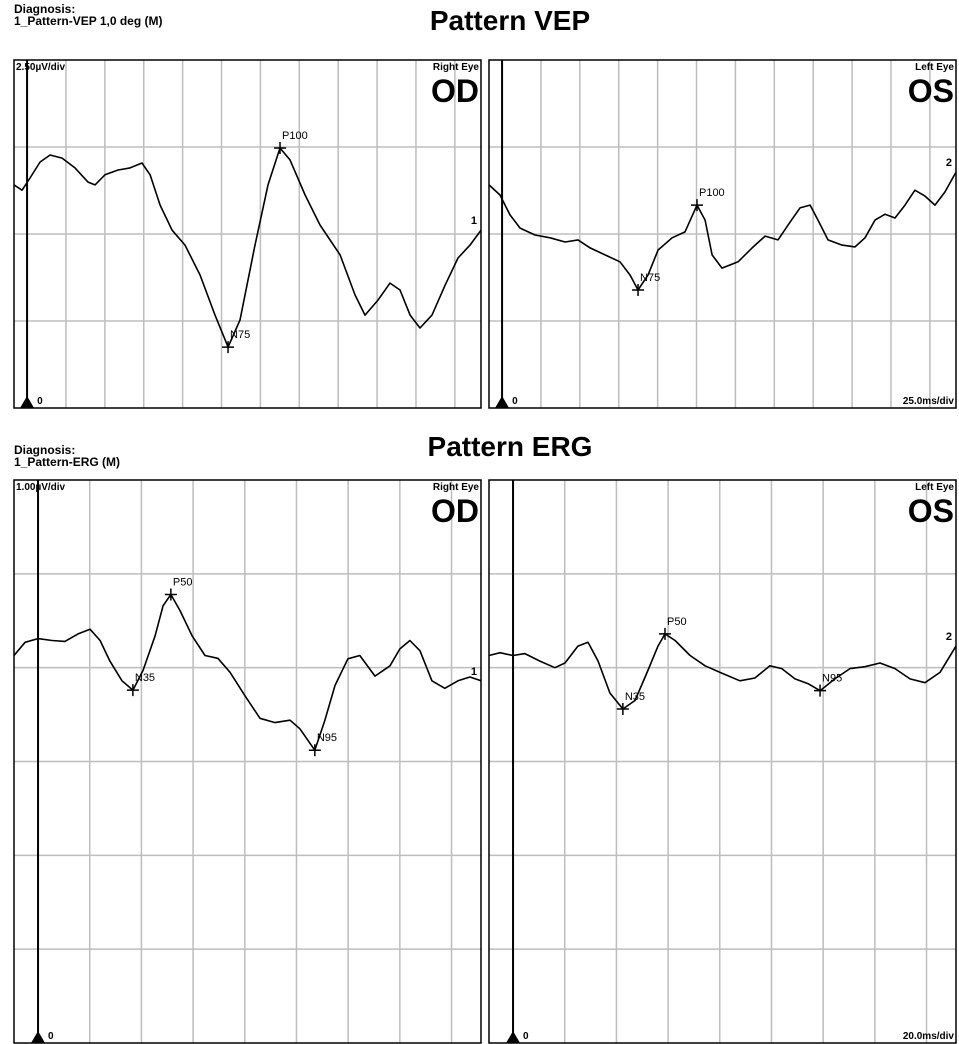  What do you see at coordinates (510, 20) in the screenshot?
I see `section-title: Pattern VEP` at bounding box center [510, 20].